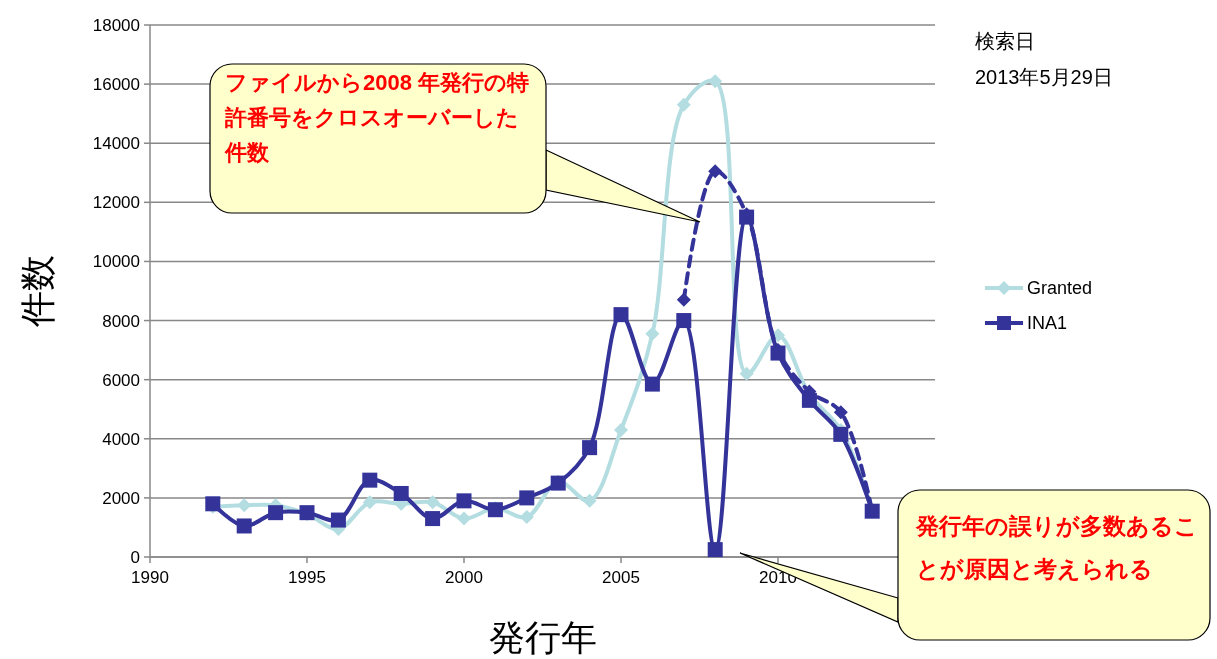 This screenshot has width=1217, height=659. Describe the element at coordinates (1044, 59) in the screenshot. I see `text: 検索日 2013年5月29日` at that location.